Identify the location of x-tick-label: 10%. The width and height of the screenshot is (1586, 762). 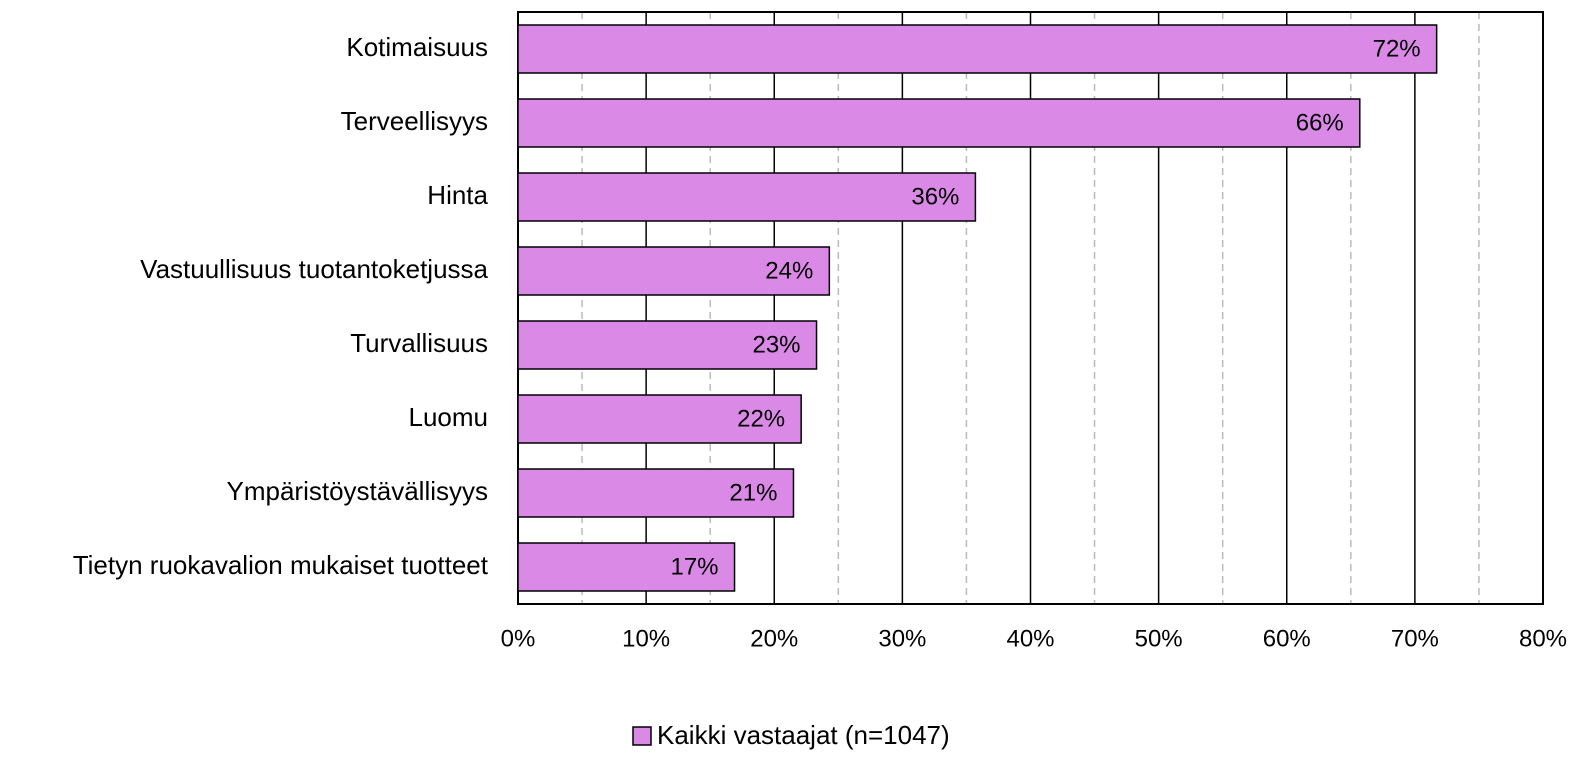
(646, 638).